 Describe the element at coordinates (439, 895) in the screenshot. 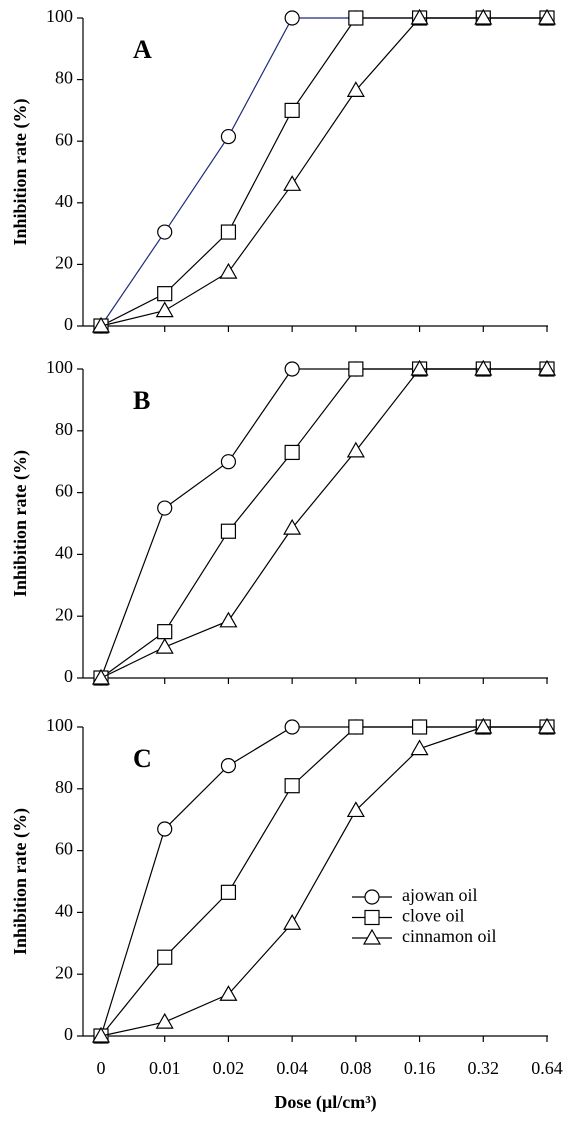

I see `legend-label: ajowan oil` at that location.